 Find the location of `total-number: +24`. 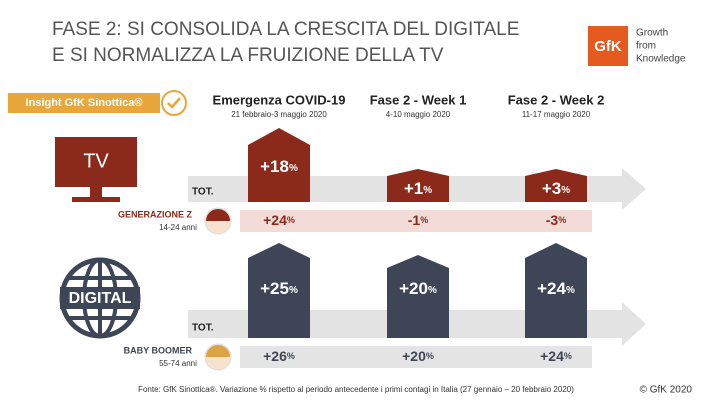

total-number: +24 is located at coordinates (551, 288).